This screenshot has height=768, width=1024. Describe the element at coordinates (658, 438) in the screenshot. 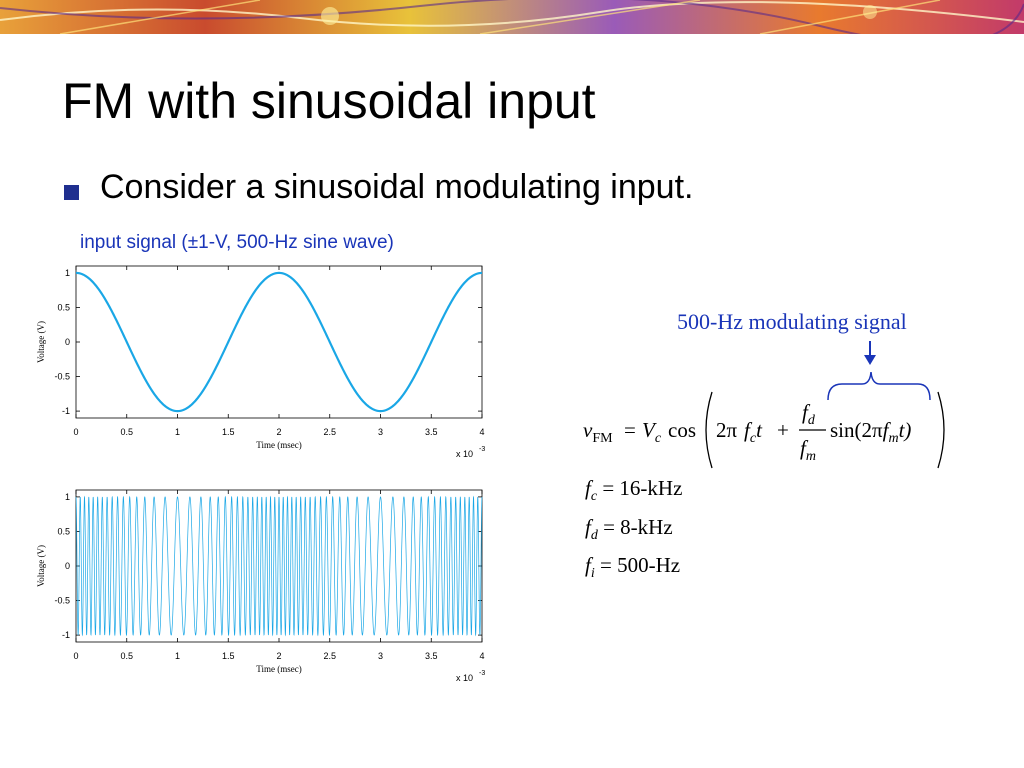

I see `eq-V-sub: c` at that location.